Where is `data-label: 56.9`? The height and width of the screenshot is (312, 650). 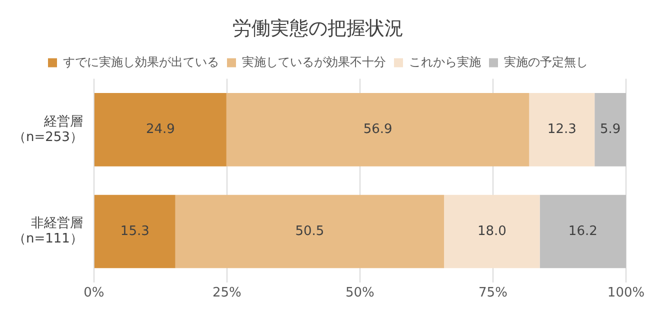
data-label: 56.9 is located at coordinates (377, 130).